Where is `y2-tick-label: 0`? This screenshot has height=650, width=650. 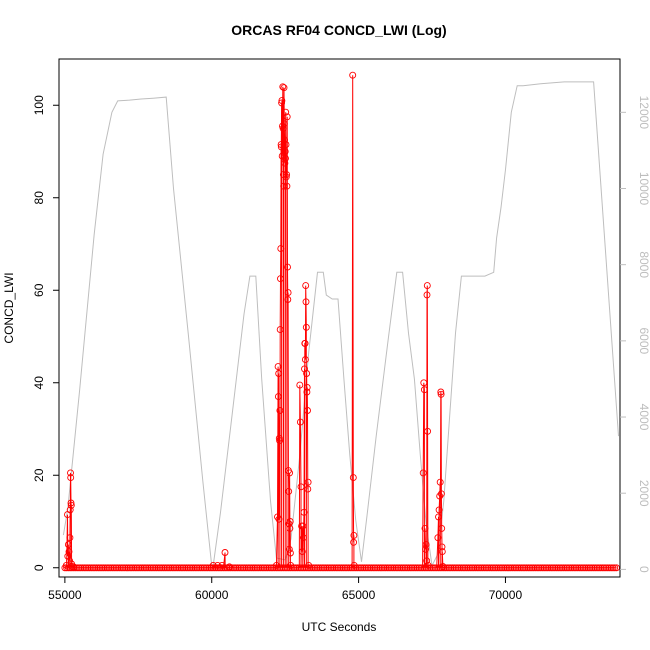
y2-tick-label: 0 is located at coordinates (643, 569).